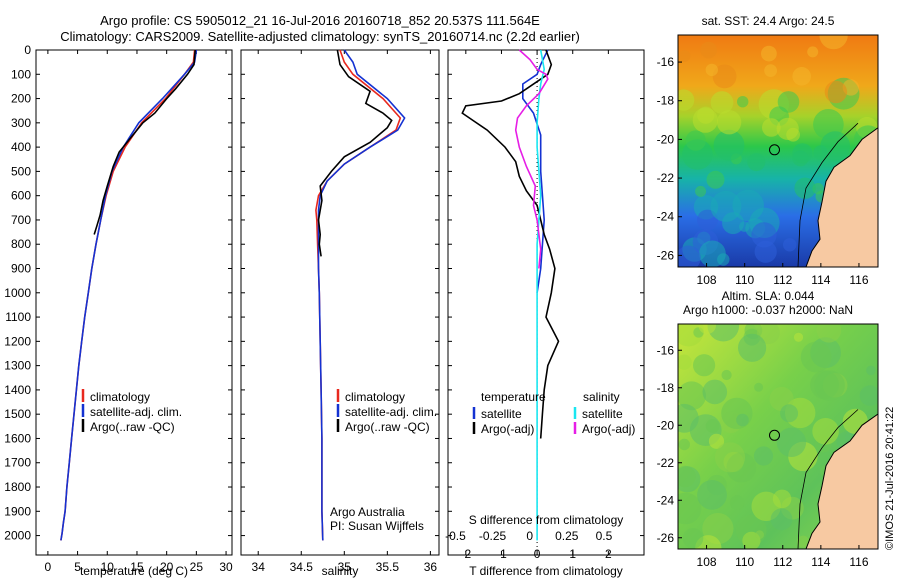  I want to click on x-tick-label: 34.5, so click(302, 567).